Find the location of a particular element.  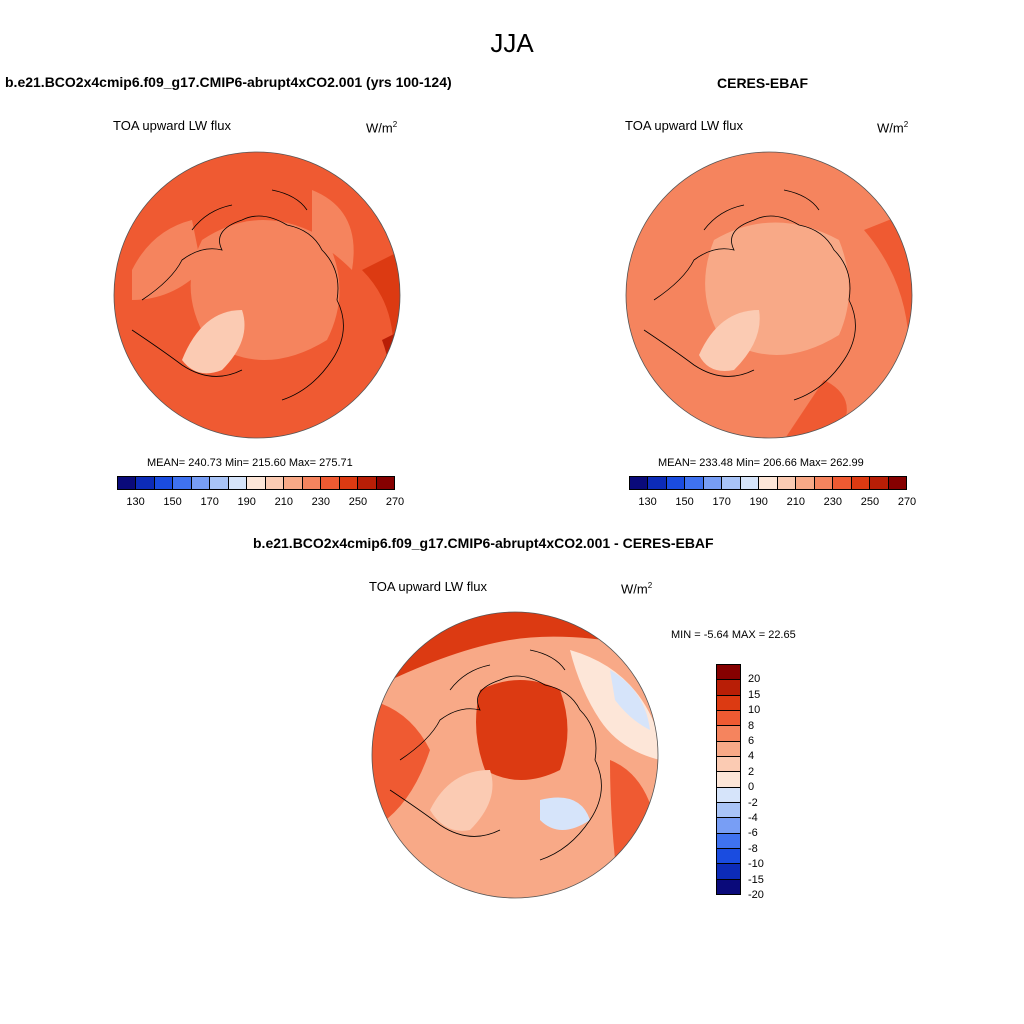

panel2-variable-label: TOA upward LW flux is located at coordinates (684, 125).